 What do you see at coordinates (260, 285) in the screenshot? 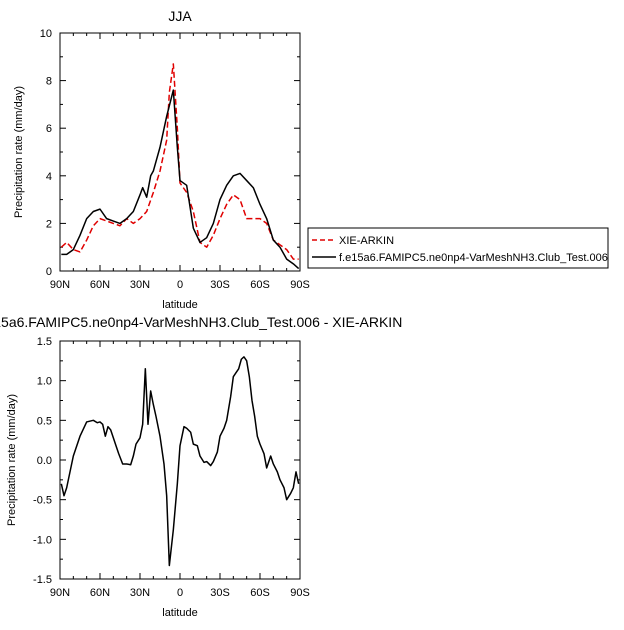
I see `panel1-xtick-label: 60S` at bounding box center [260, 285].